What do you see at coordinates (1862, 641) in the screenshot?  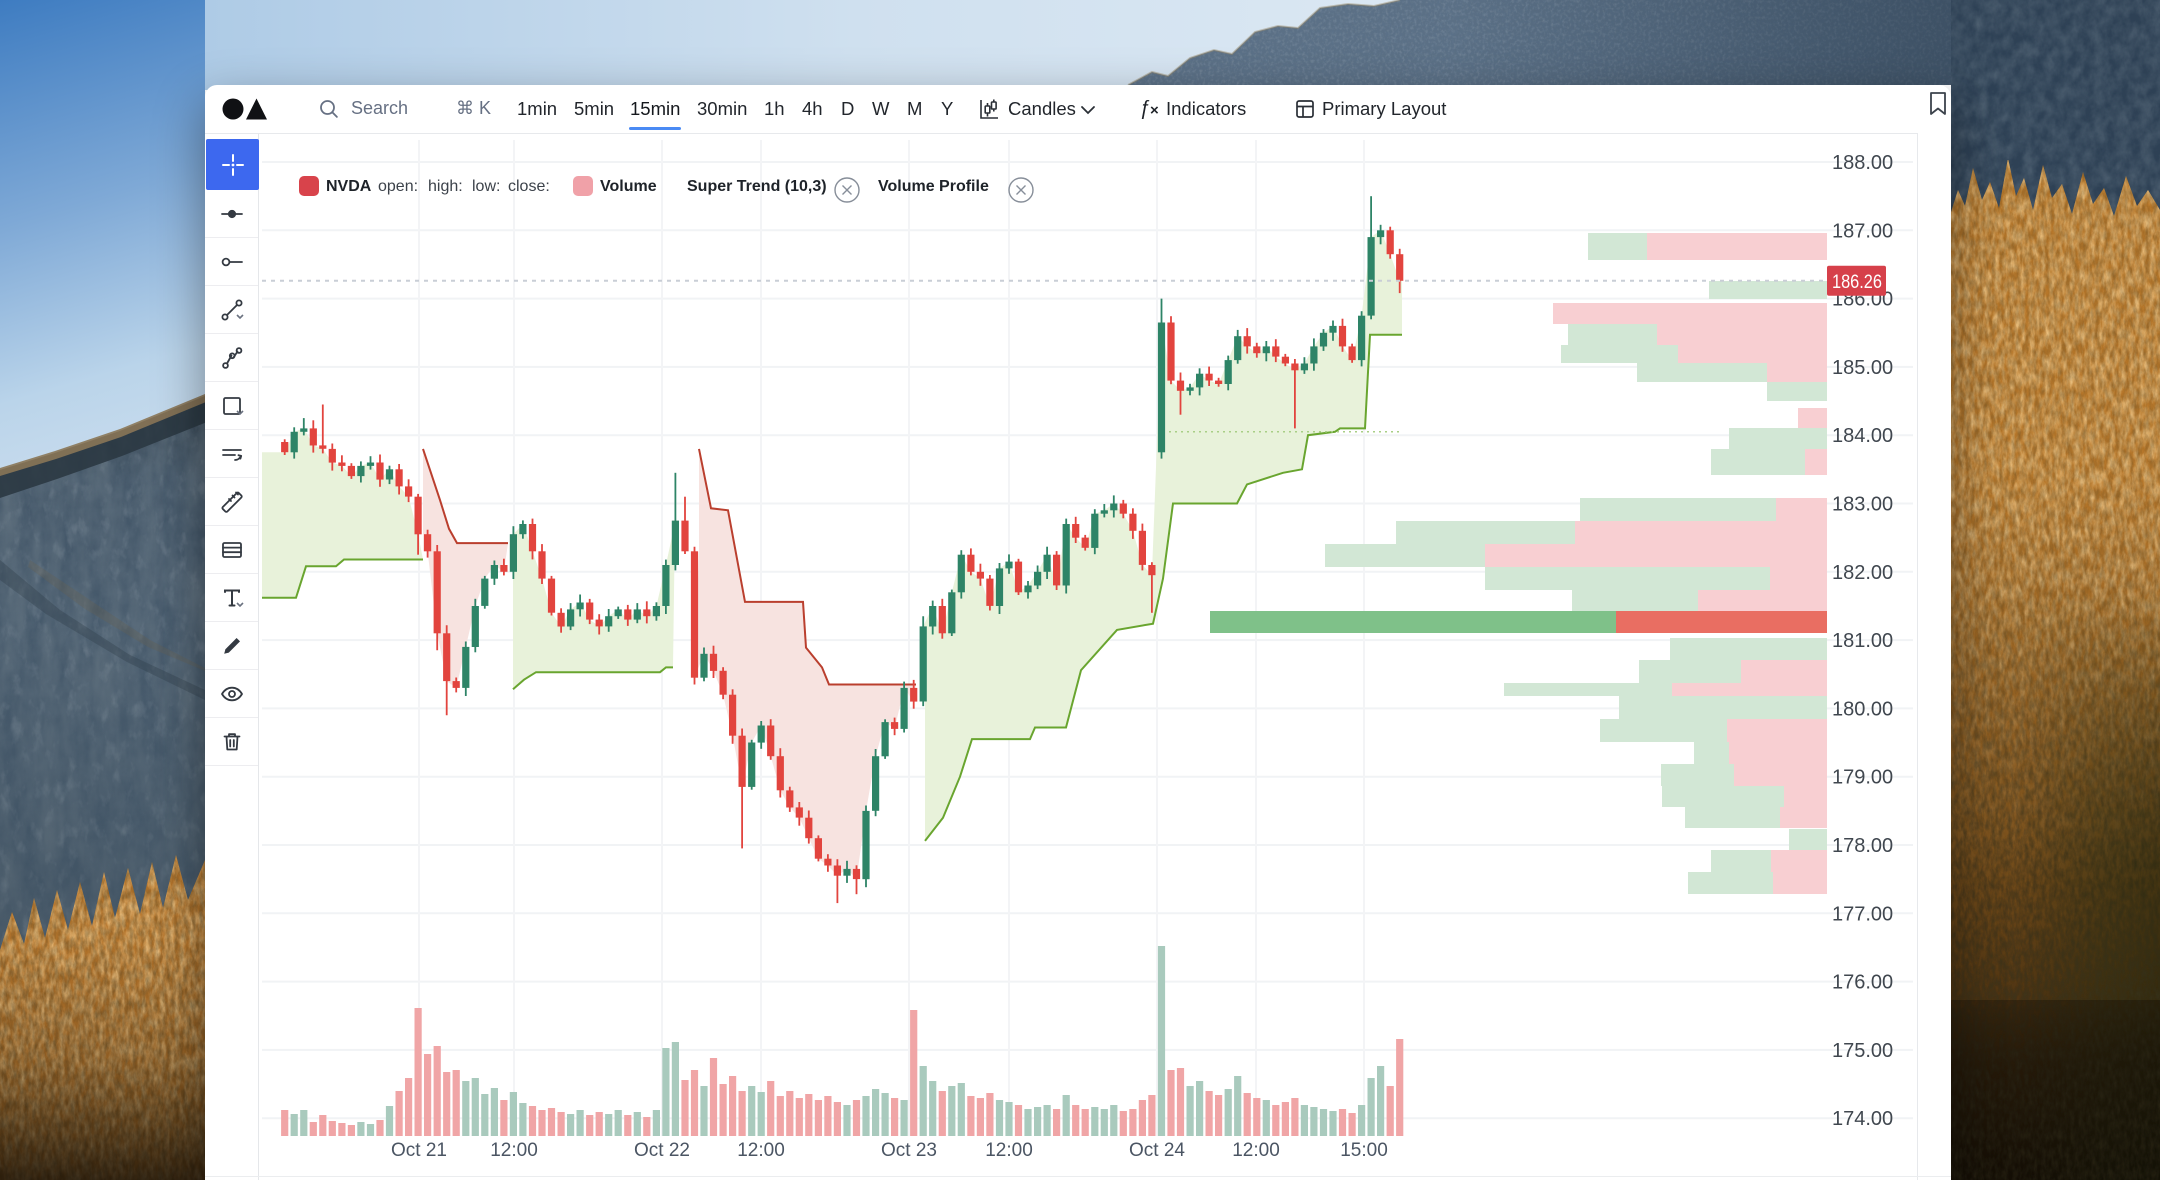 I see `svg-text: 181.00` at bounding box center [1862, 641].